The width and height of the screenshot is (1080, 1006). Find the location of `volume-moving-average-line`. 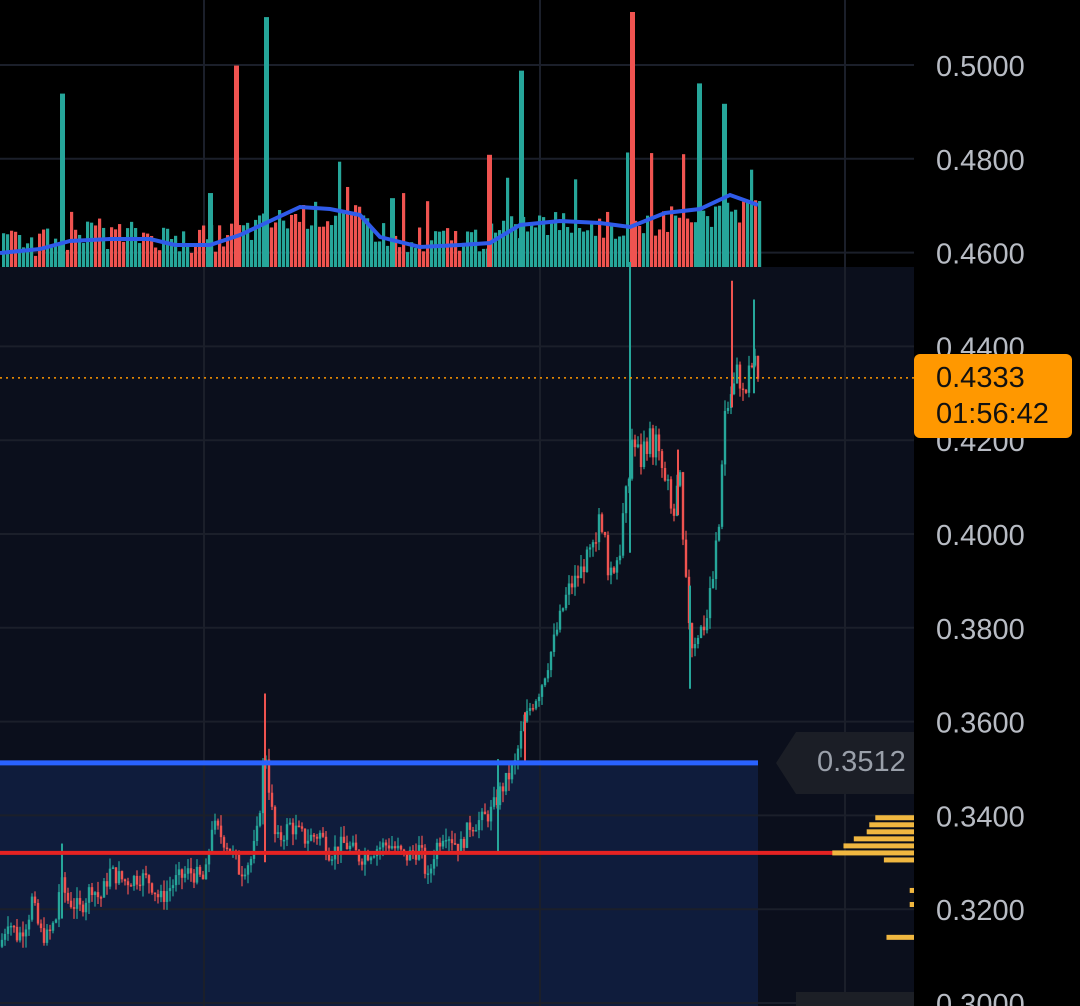

volume-moving-average-line is located at coordinates (379, 223).